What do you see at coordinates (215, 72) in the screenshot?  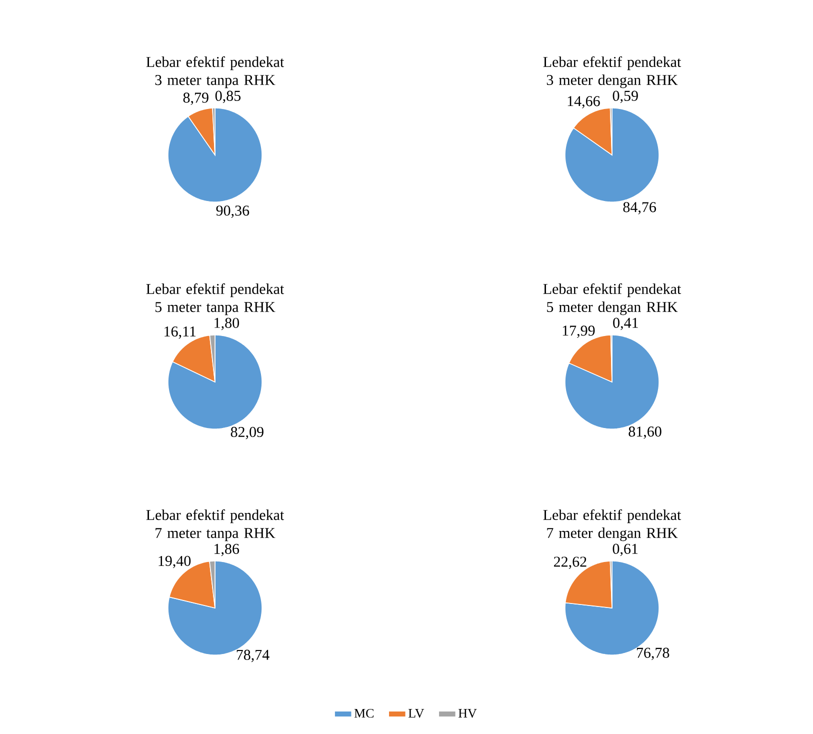 I see `chart-title: Lebar efektif pendekat 3 meter tanpa RHK` at bounding box center [215, 72].